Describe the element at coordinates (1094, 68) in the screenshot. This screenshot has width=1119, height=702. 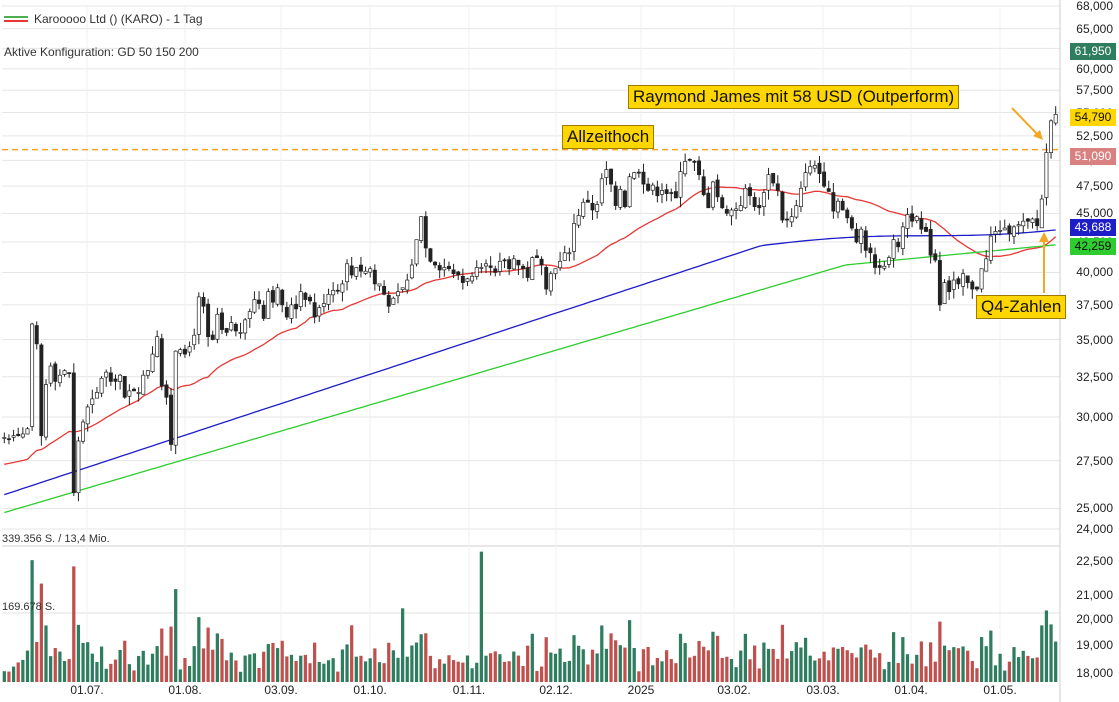
I see `y-tick-label: 60,000` at that location.